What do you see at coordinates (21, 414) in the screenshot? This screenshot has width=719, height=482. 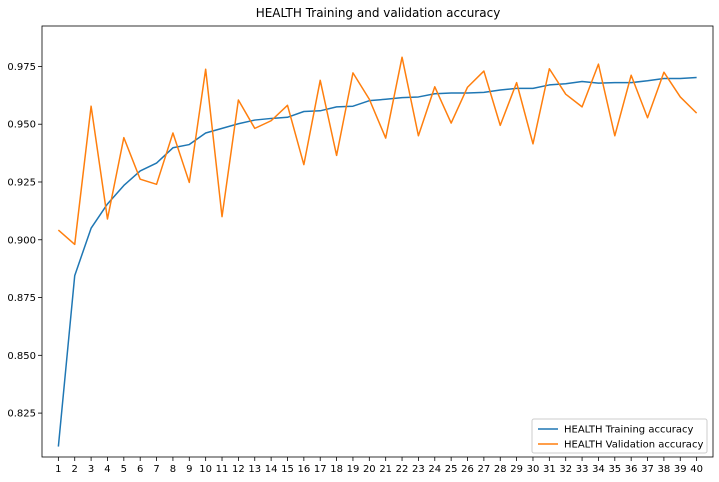 I see `y-tick-label: 0.825` at bounding box center [21, 414].